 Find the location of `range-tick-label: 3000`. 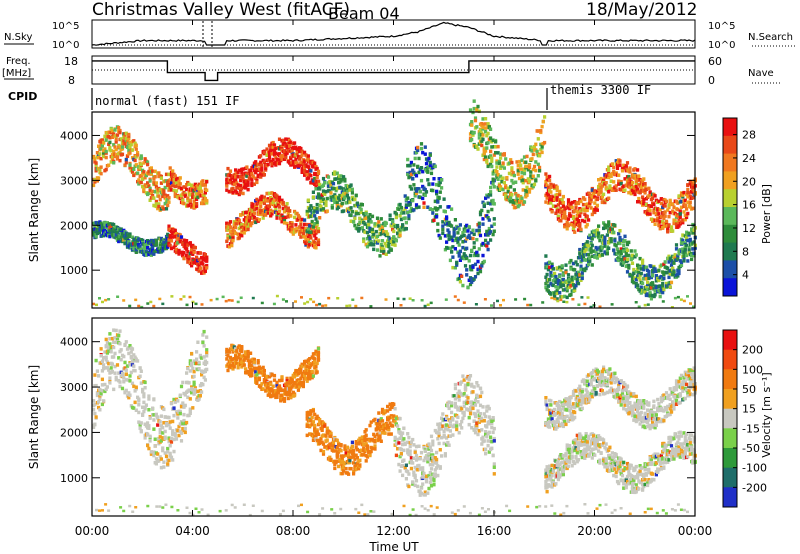

range-tick-label: 3000 is located at coordinates (74, 387).